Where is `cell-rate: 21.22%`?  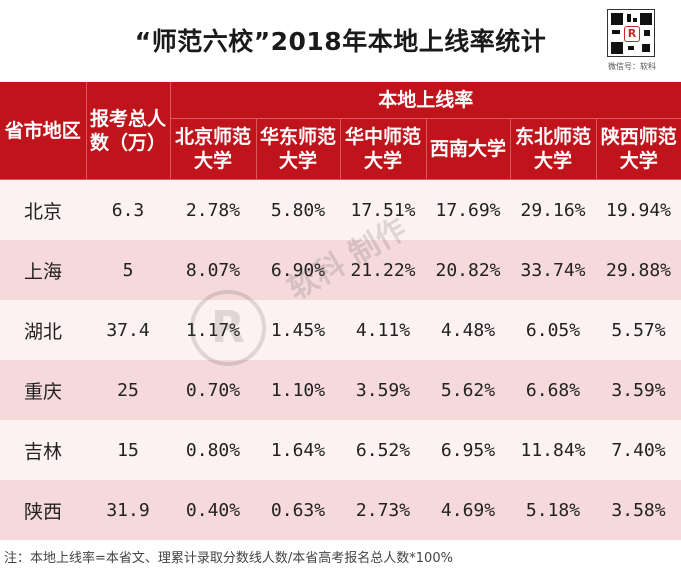 cell-rate: 21.22% is located at coordinates (383, 270).